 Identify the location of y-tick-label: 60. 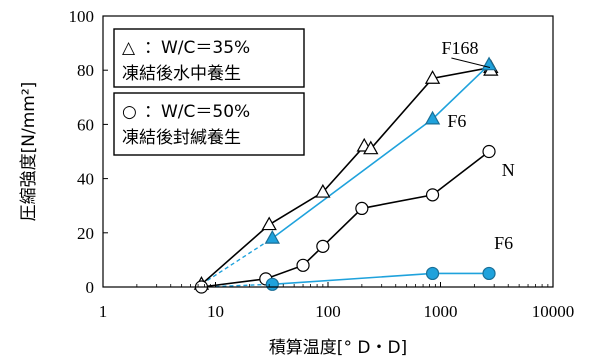
(85, 124).